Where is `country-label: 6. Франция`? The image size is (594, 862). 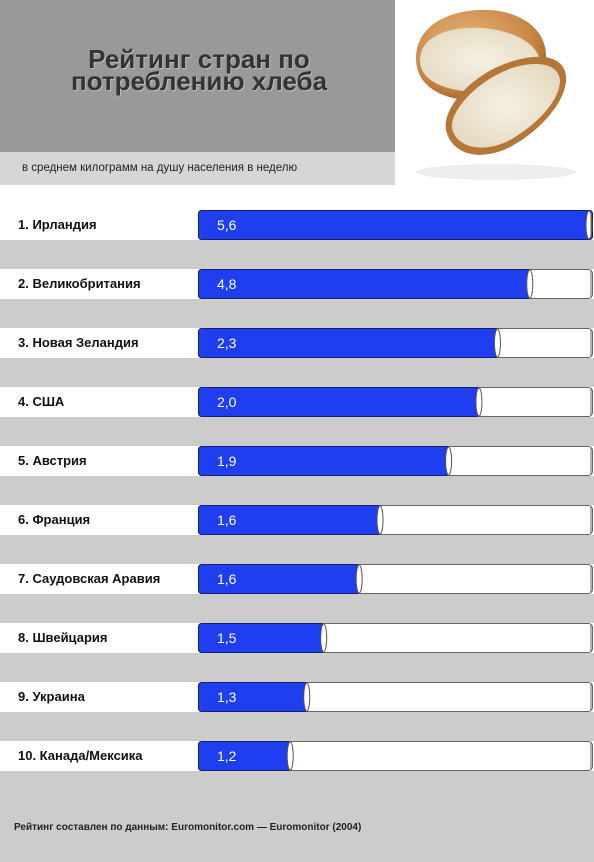
country-label: 6. Франция is located at coordinates (54, 519).